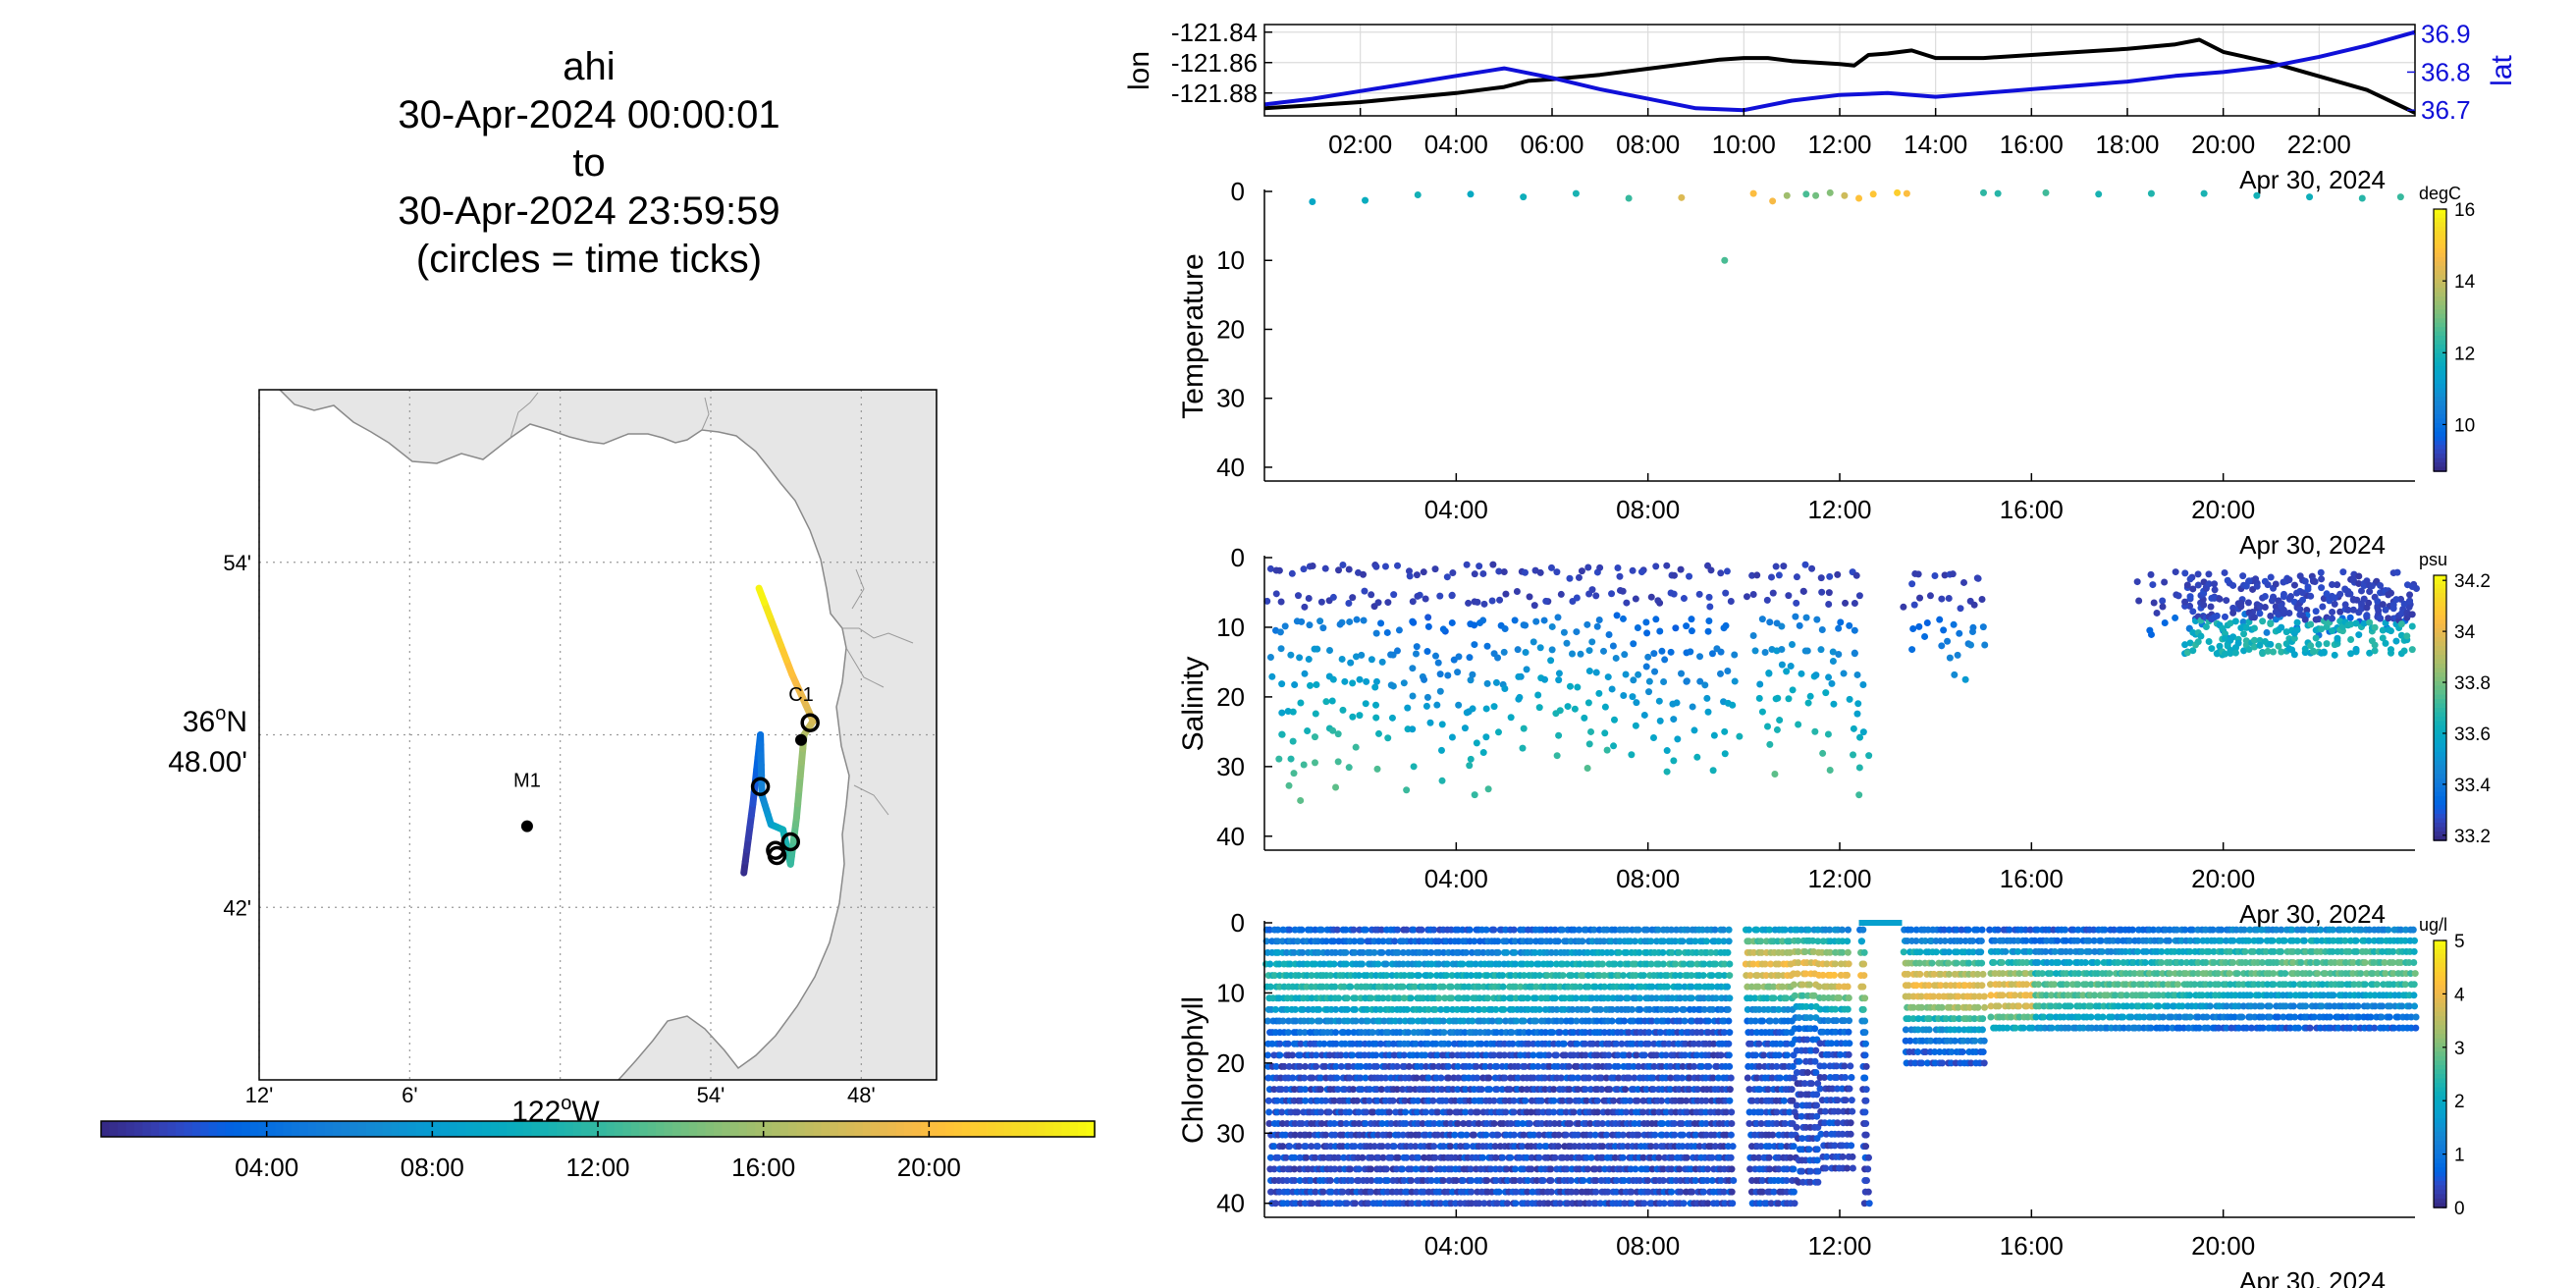 The width and height of the screenshot is (2576, 1288). I want to click on x-tick-label: 08:00, so click(1648, 509).